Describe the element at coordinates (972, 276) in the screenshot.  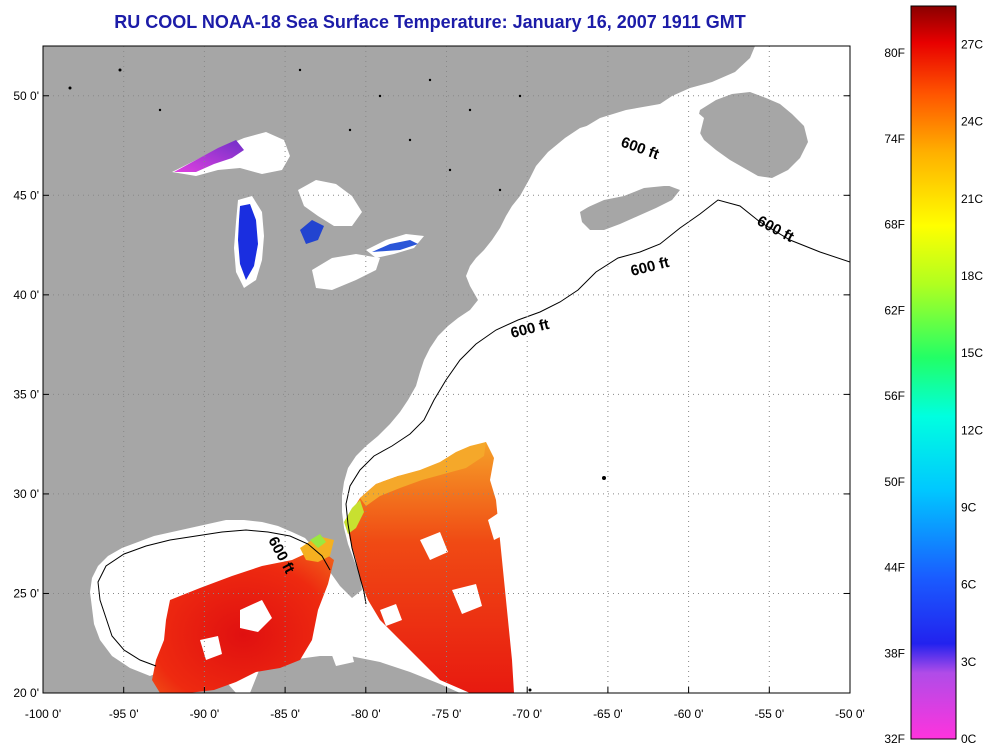
I see `colorbar-celsius-label: 18C` at that location.